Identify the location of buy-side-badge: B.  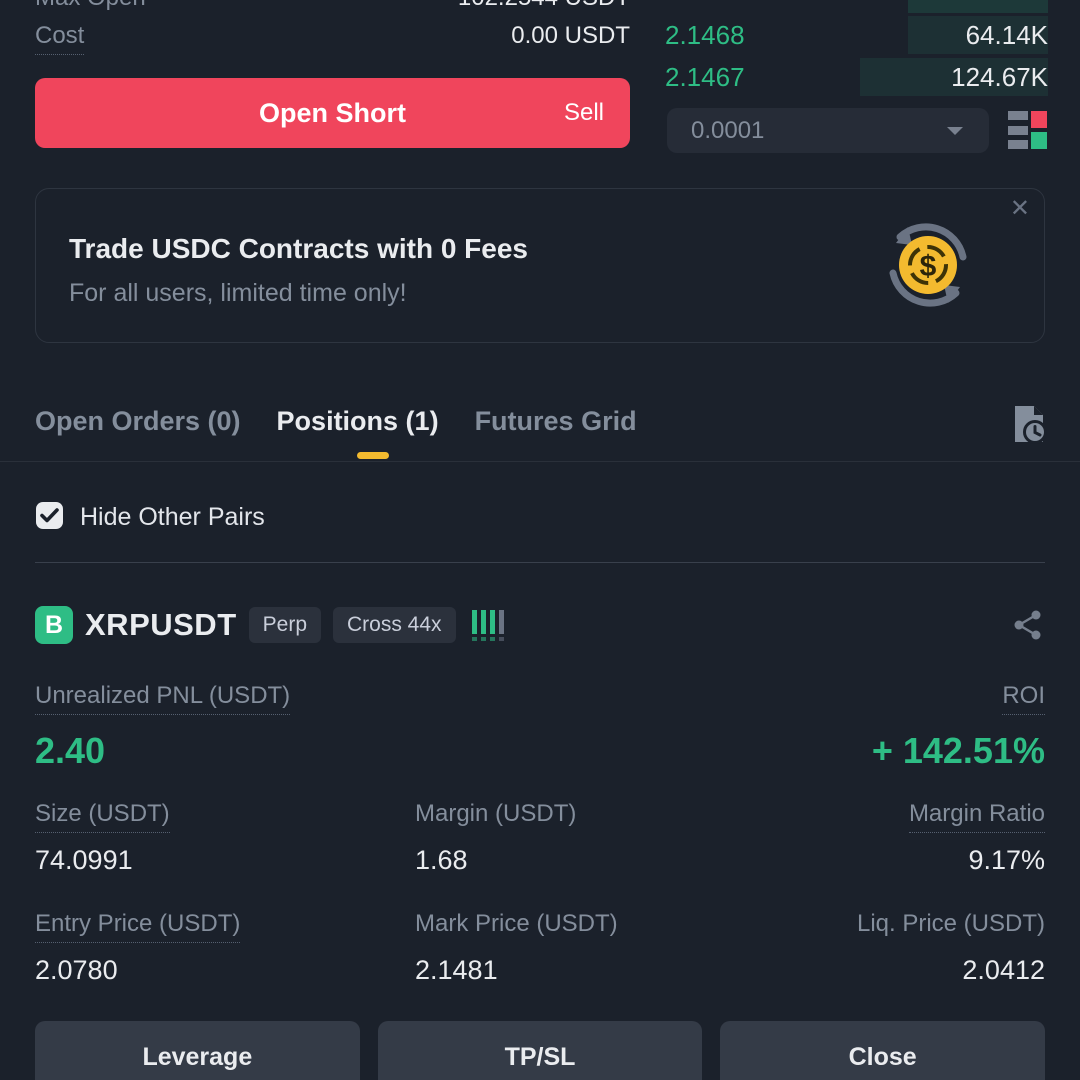
(54, 625).